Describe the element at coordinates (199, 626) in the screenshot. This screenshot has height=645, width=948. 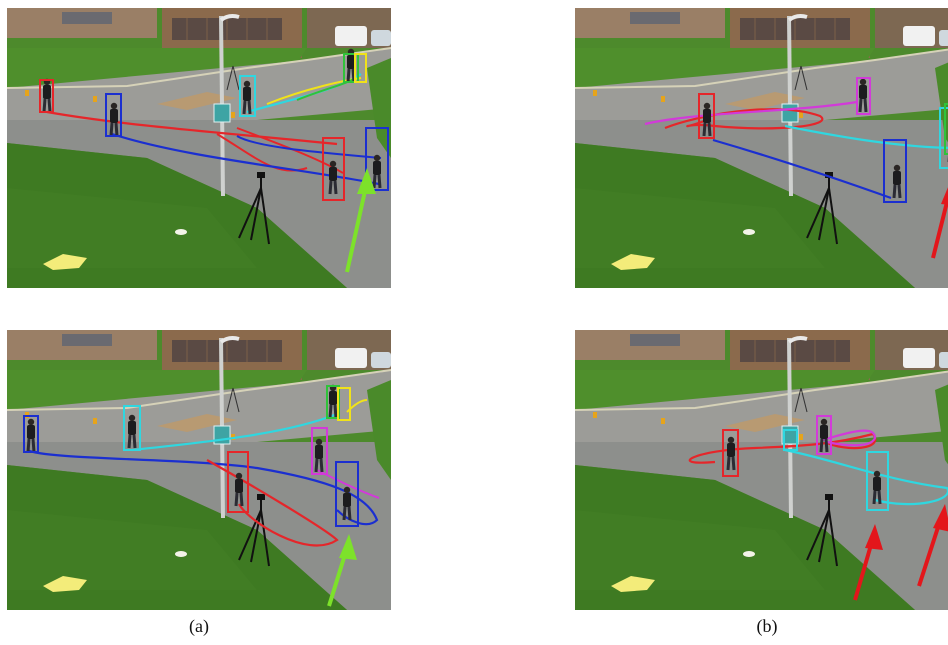
I see `caption-a: (a)` at that location.